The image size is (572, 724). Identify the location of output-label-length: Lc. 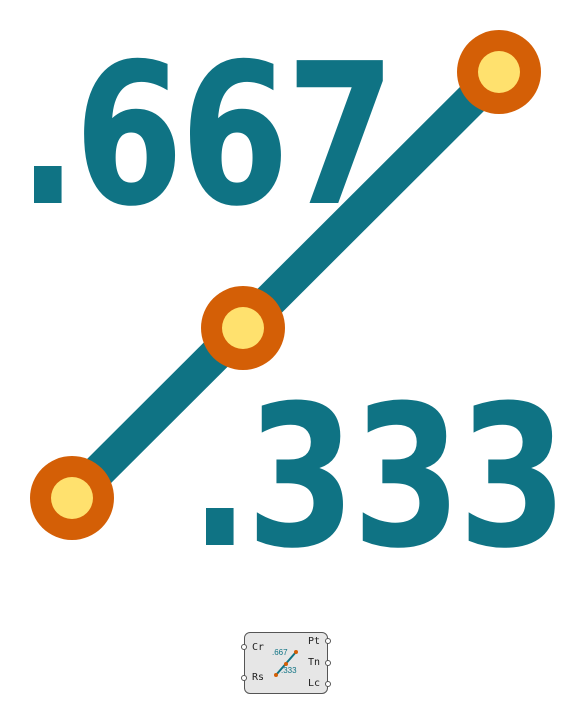
(314, 683).